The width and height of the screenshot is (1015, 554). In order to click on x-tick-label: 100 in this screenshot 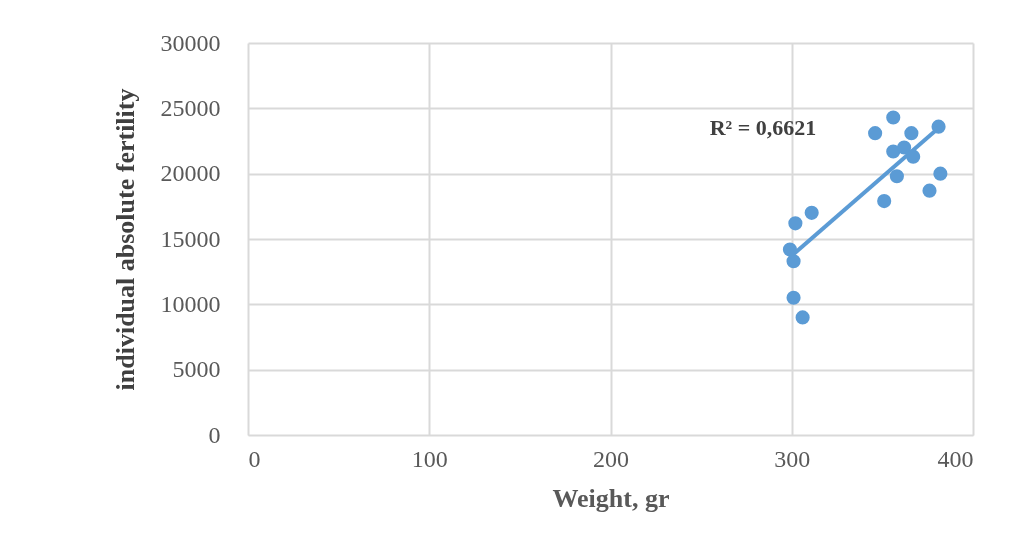, I will do `click(429, 458)`.